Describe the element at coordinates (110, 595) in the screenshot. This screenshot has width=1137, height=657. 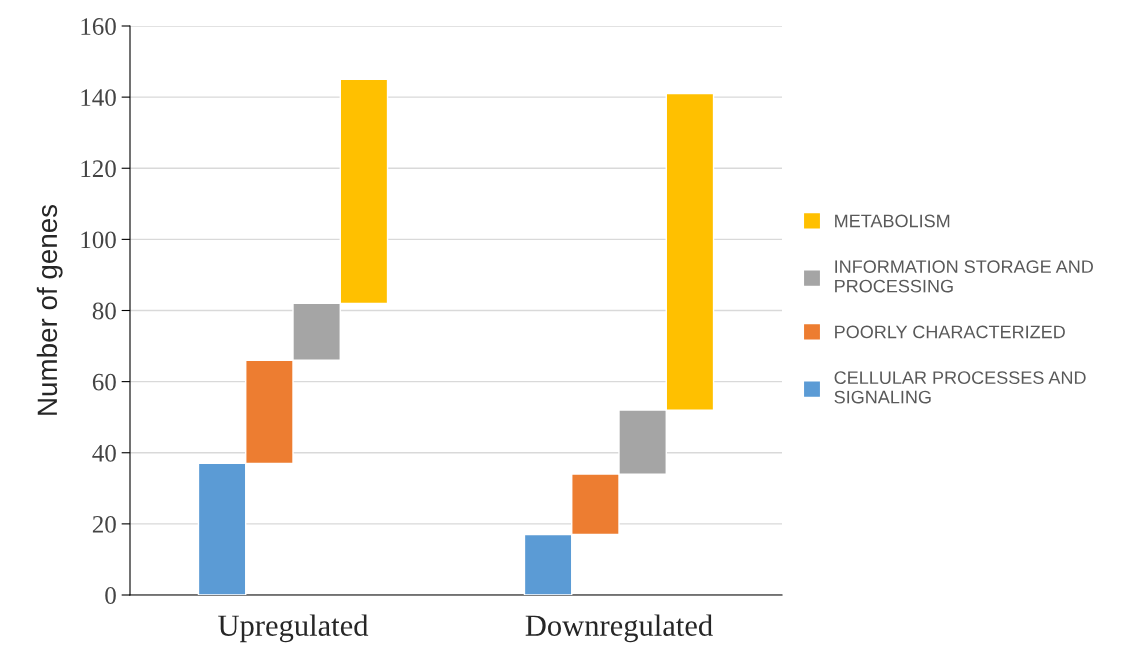
I see `y-tick-label: 0` at that location.